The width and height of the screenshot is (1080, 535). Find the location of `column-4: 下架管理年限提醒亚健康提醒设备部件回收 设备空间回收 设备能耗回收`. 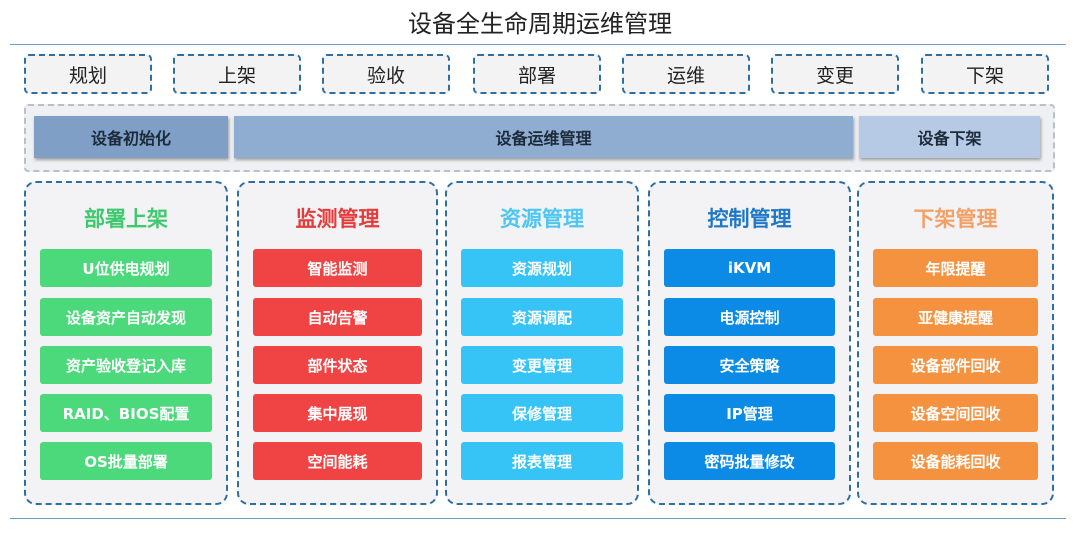

column-4: 下架管理年限提醒亚健康提醒设备部件回收 设备空间回收 设备能耗回收 is located at coordinates (955, 343).